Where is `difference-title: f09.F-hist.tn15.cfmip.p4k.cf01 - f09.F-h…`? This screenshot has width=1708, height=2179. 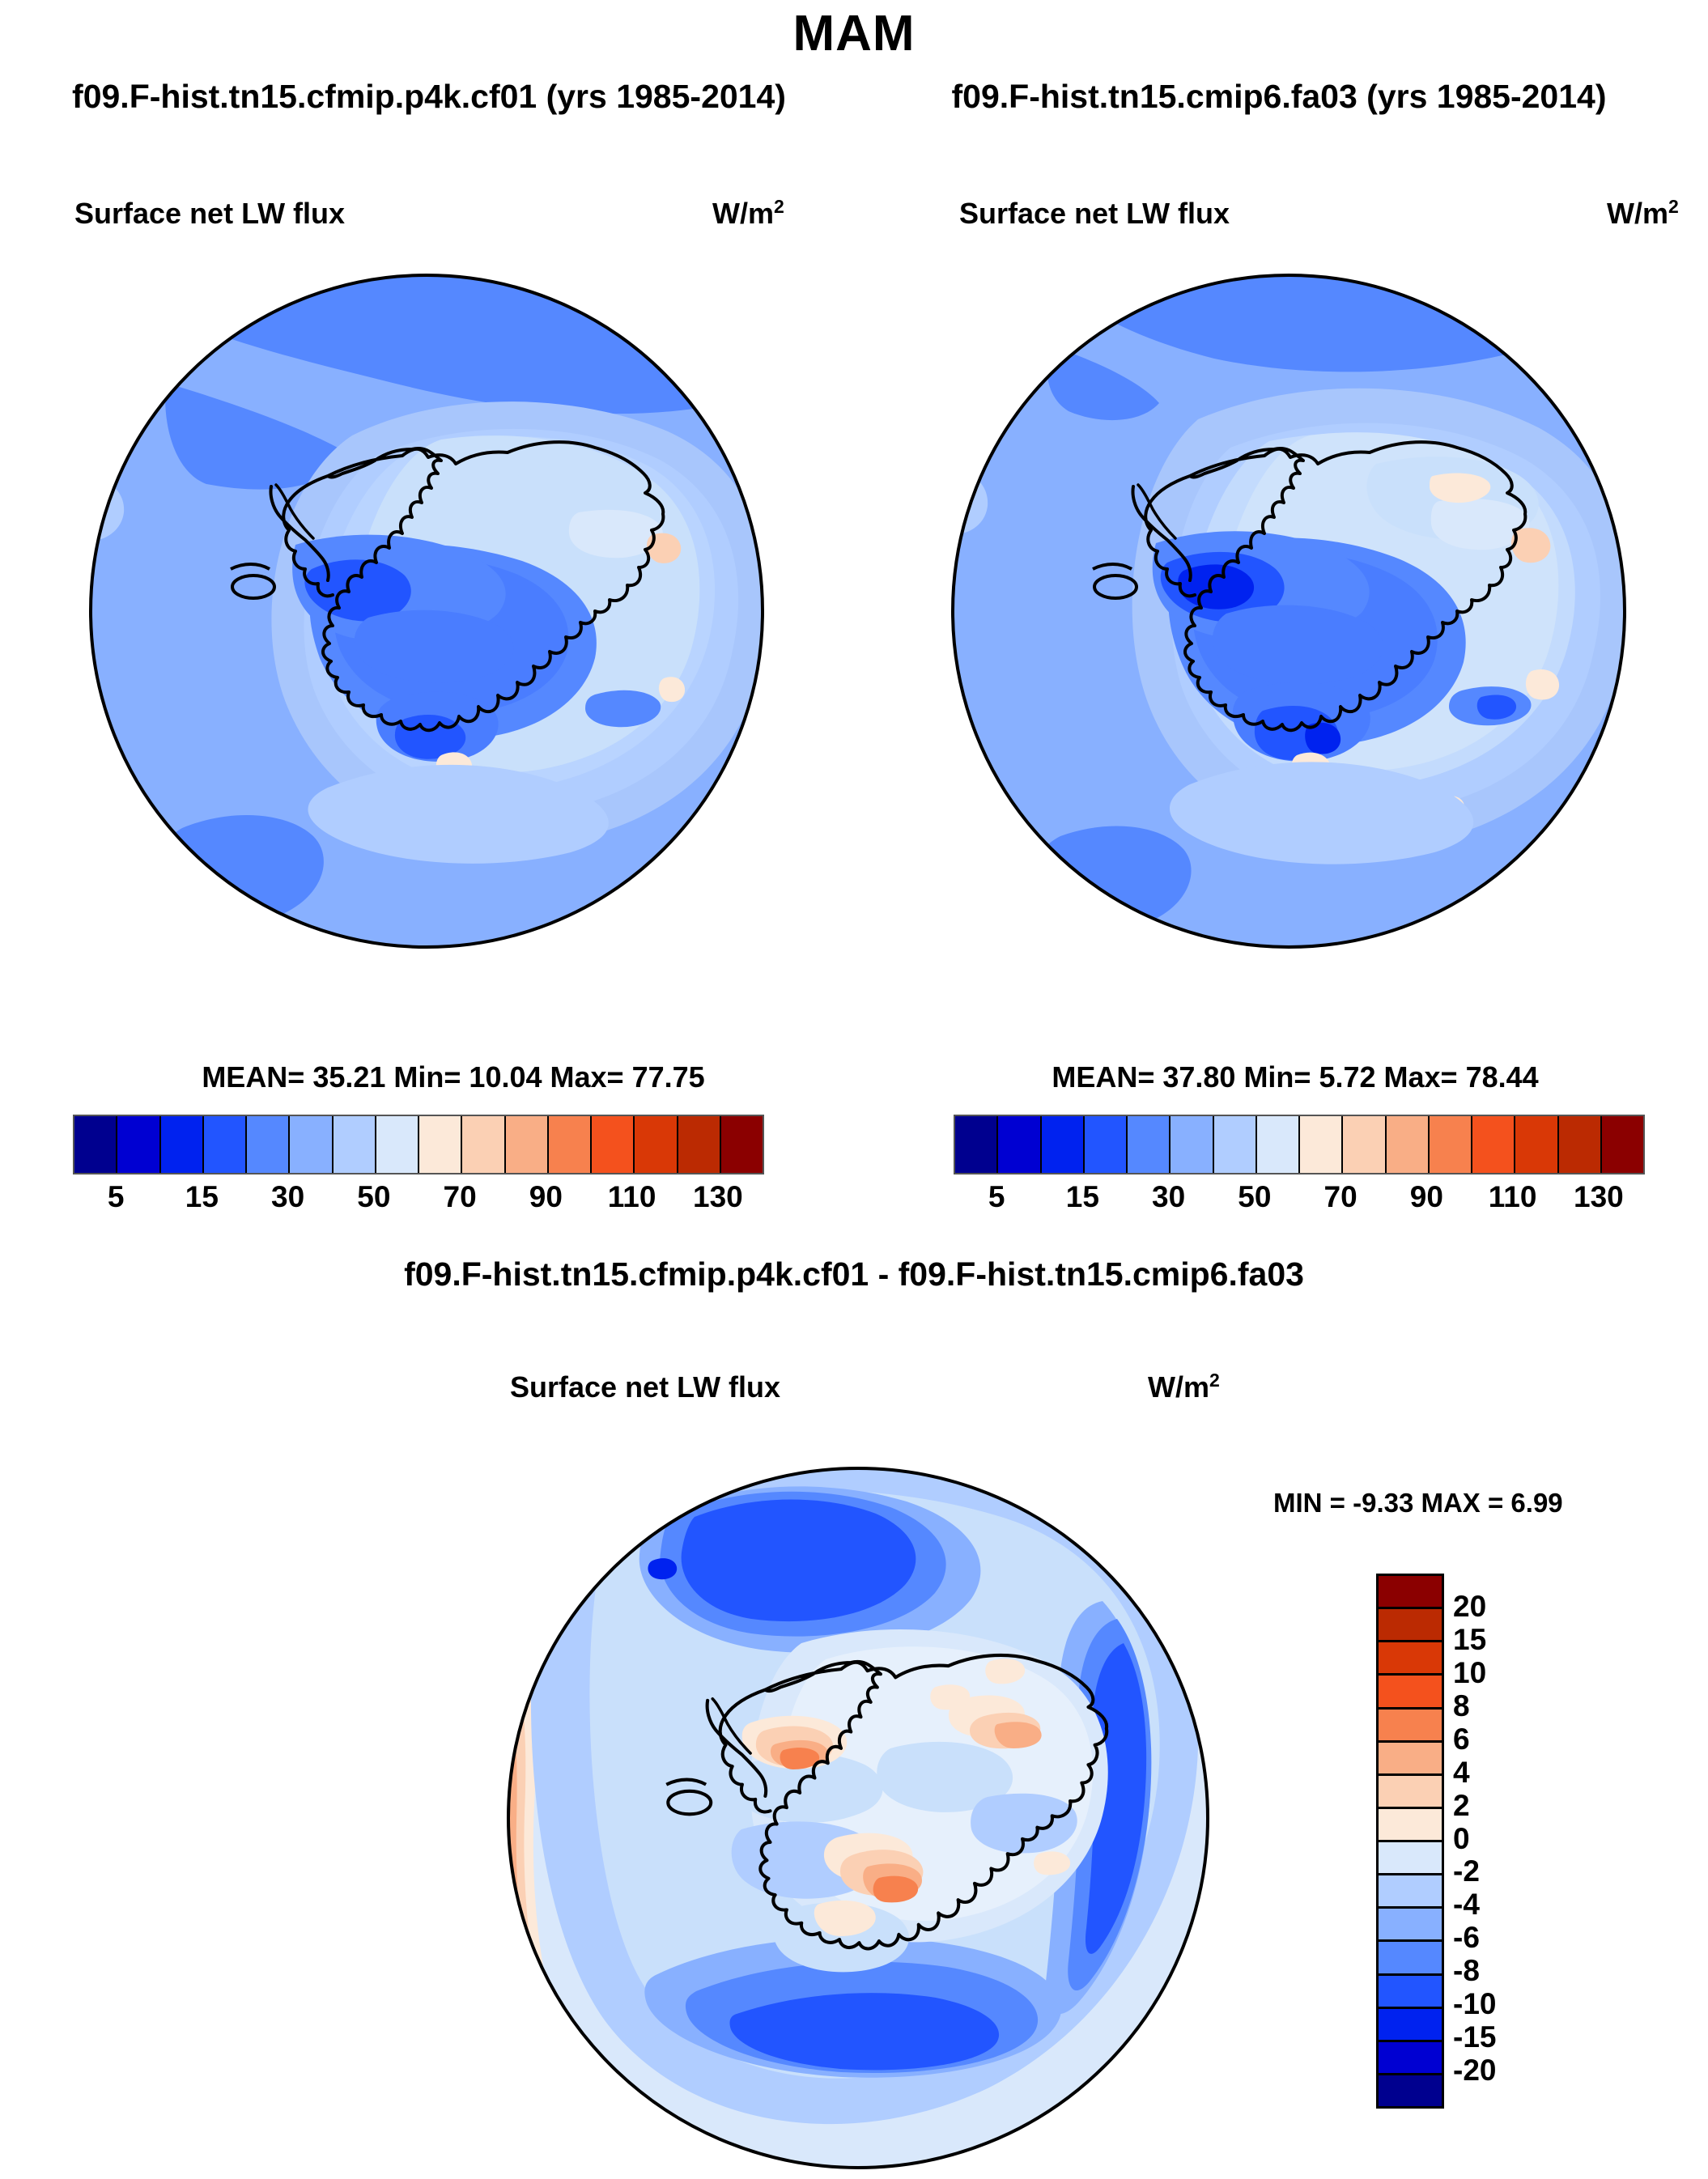
difference-title: f09.F-hist.tn15.cfmip.p4k.cf01 - f09.F-h… is located at coordinates (854, 1274).